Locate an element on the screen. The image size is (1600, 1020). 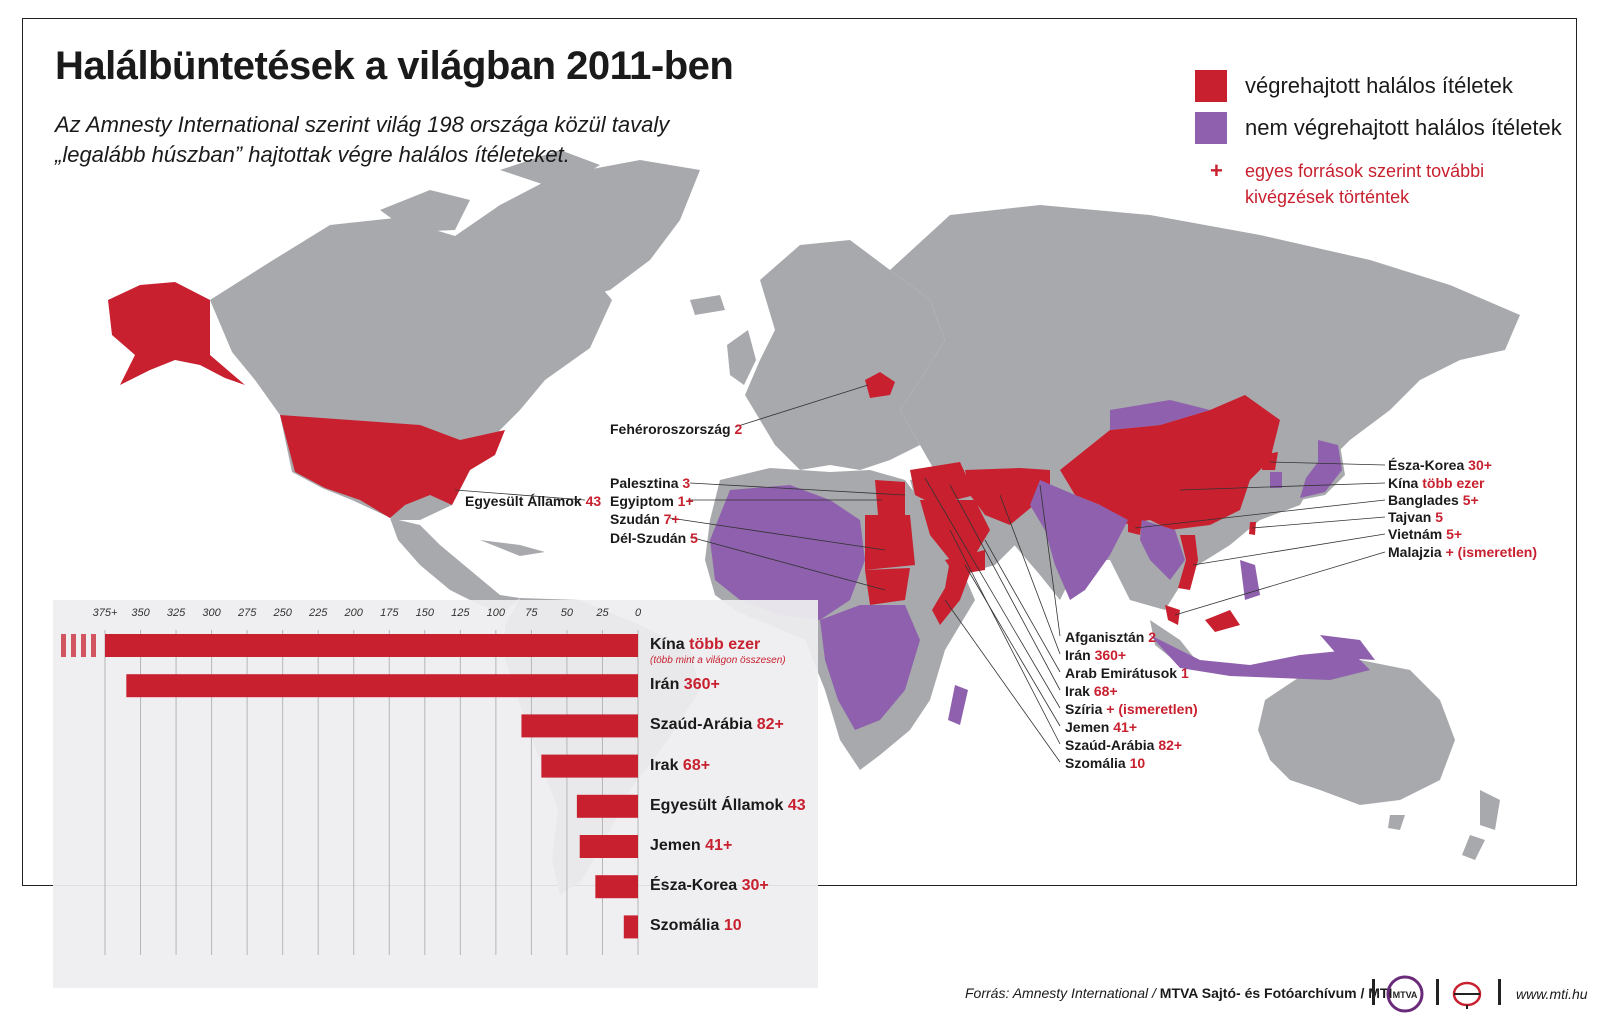
bar-label: Irak 68+ is located at coordinates (680, 766).